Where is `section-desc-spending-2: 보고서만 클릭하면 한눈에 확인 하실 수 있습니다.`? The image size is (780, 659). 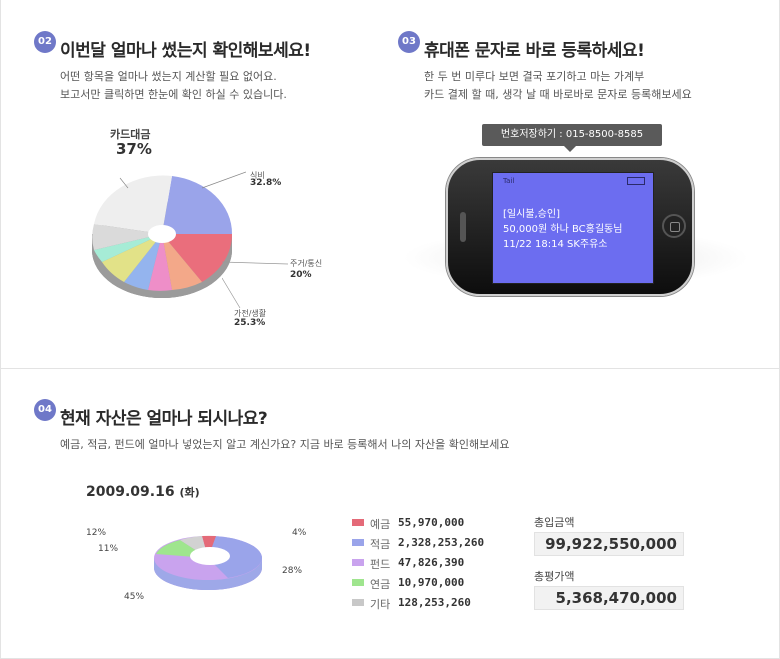
section-desc-spending-2: 보고서만 클릭하면 한눈에 확인 하실 수 있습니다. is located at coordinates (173, 94).